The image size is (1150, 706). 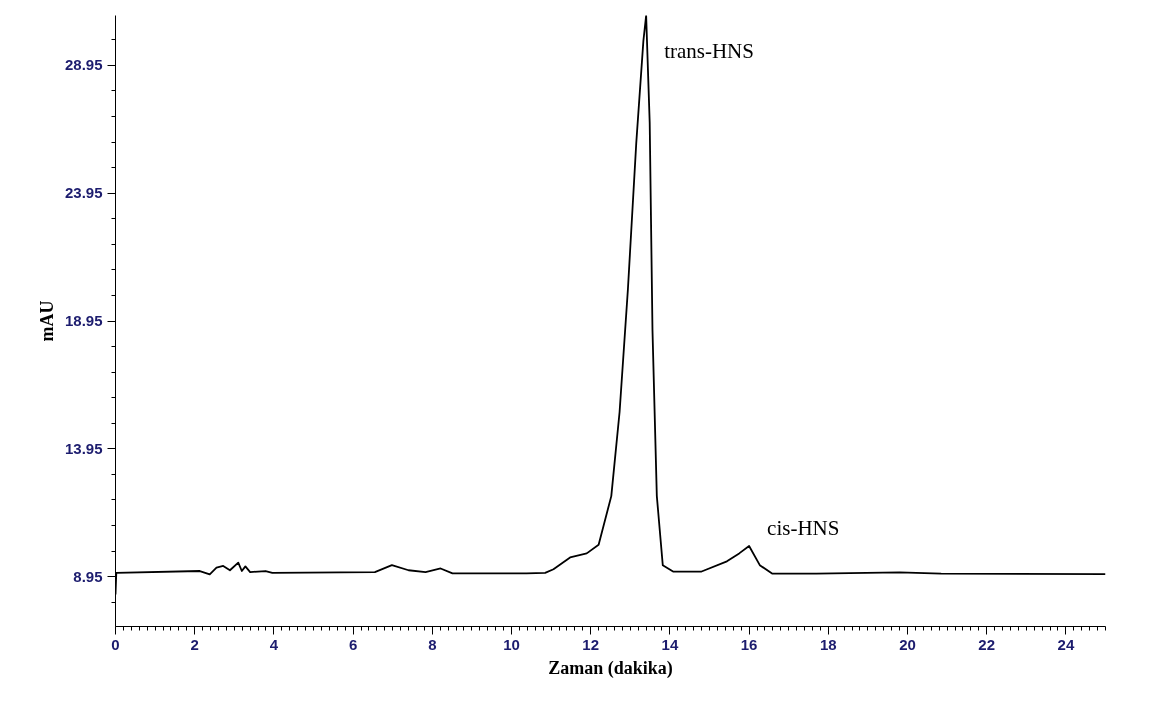 I want to click on annotation: trans-HNS, so click(x=709, y=50).